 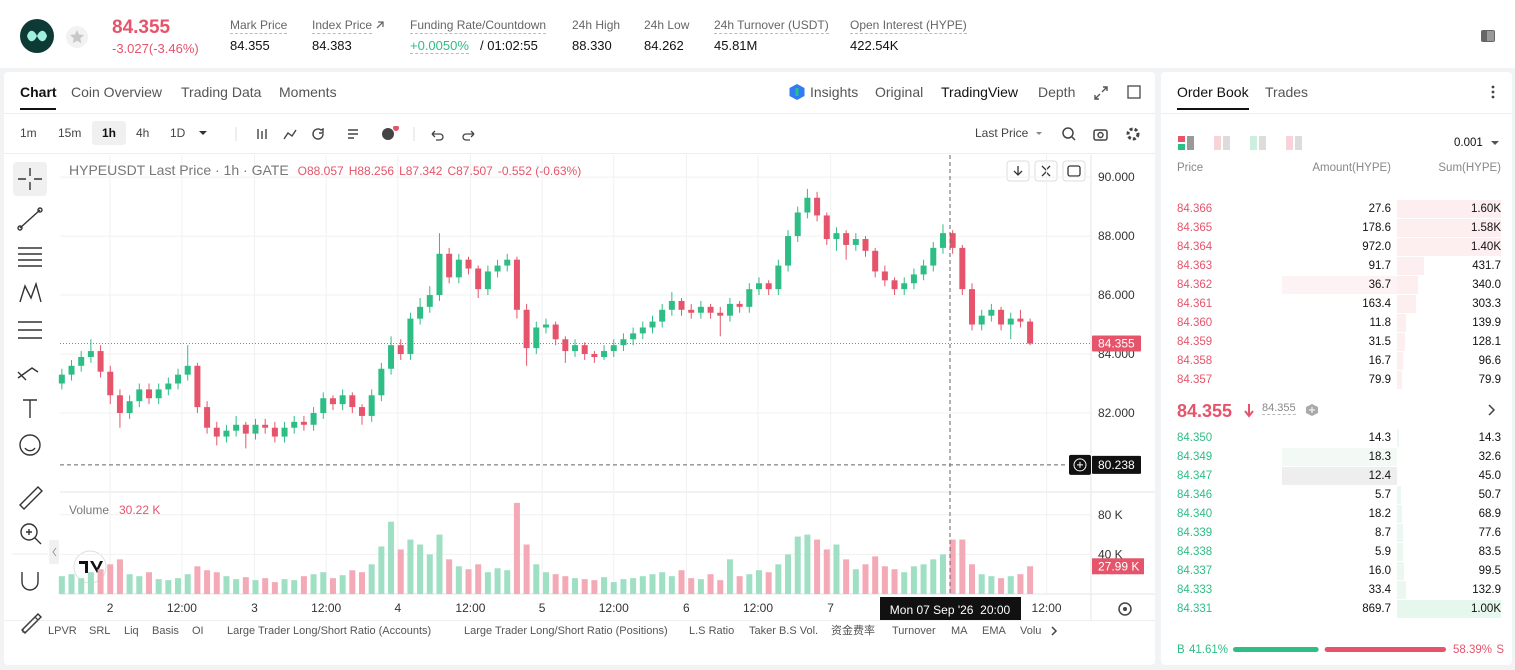 I want to click on toolbar-right-icons, so click(x=1089, y=134).